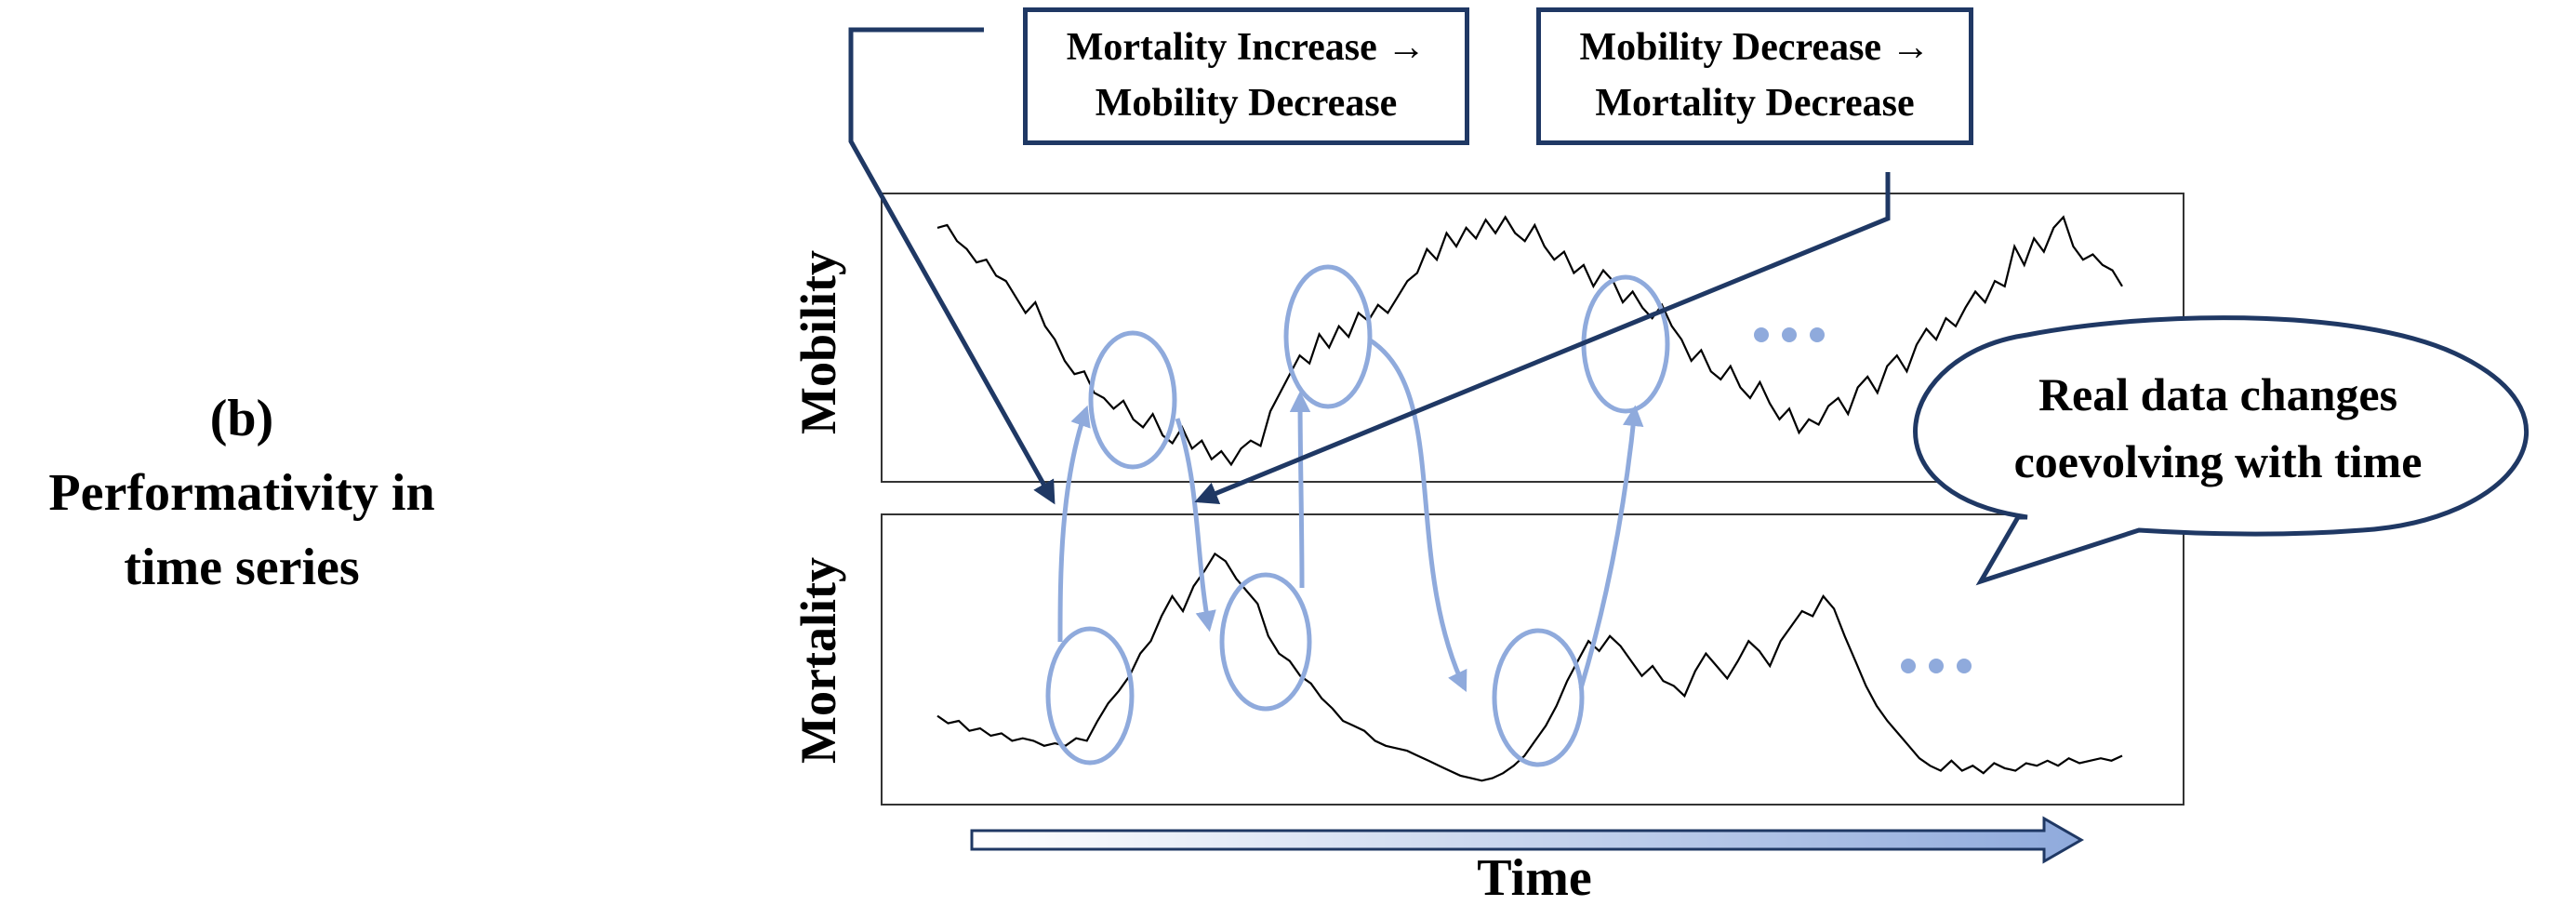 The image size is (2576, 919). I want to click on bubble-line1: Real data changes, so click(2218, 394).